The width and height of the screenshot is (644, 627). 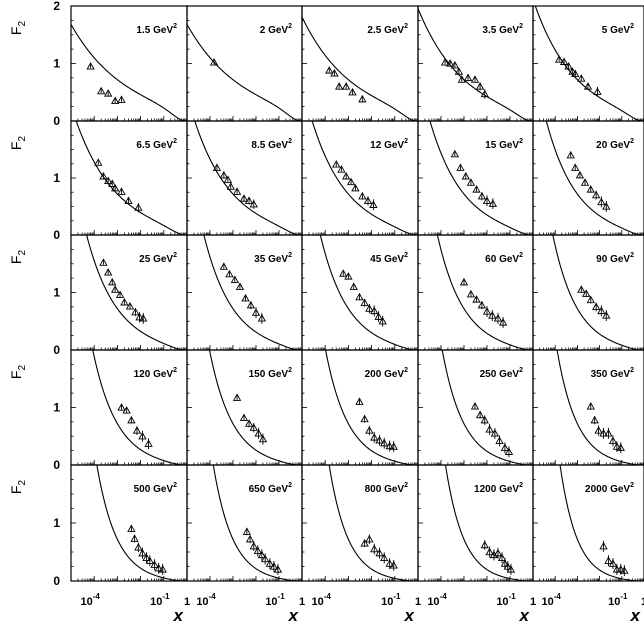 What do you see at coordinates (475, 407) in the screenshot?
I see `panel: 250 GeV2` at bounding box center [475, 407].